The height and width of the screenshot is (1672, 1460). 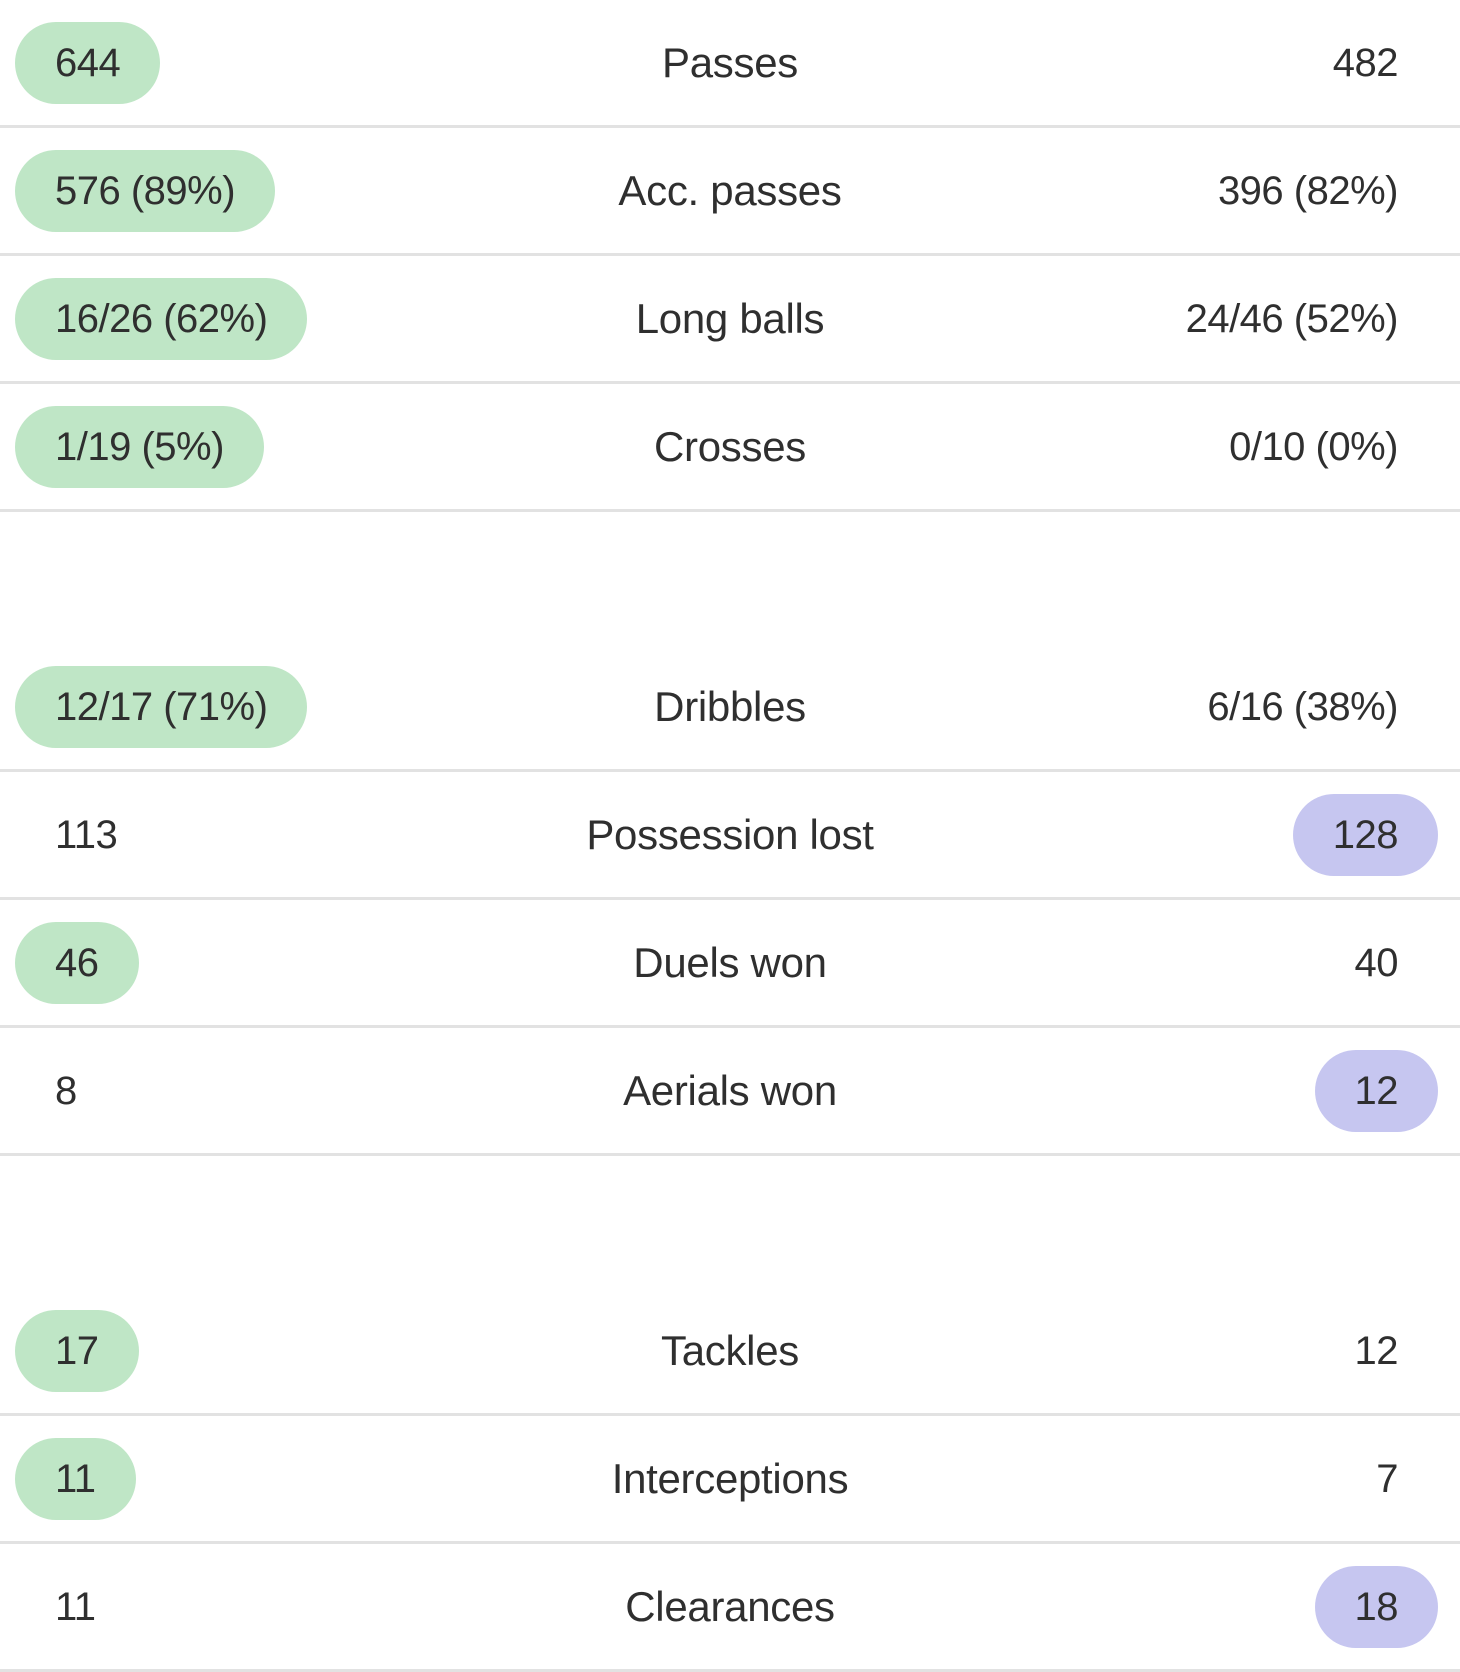 I want to click on stat-row-passes: 644 Passes 482, so click(x=730, y=64).